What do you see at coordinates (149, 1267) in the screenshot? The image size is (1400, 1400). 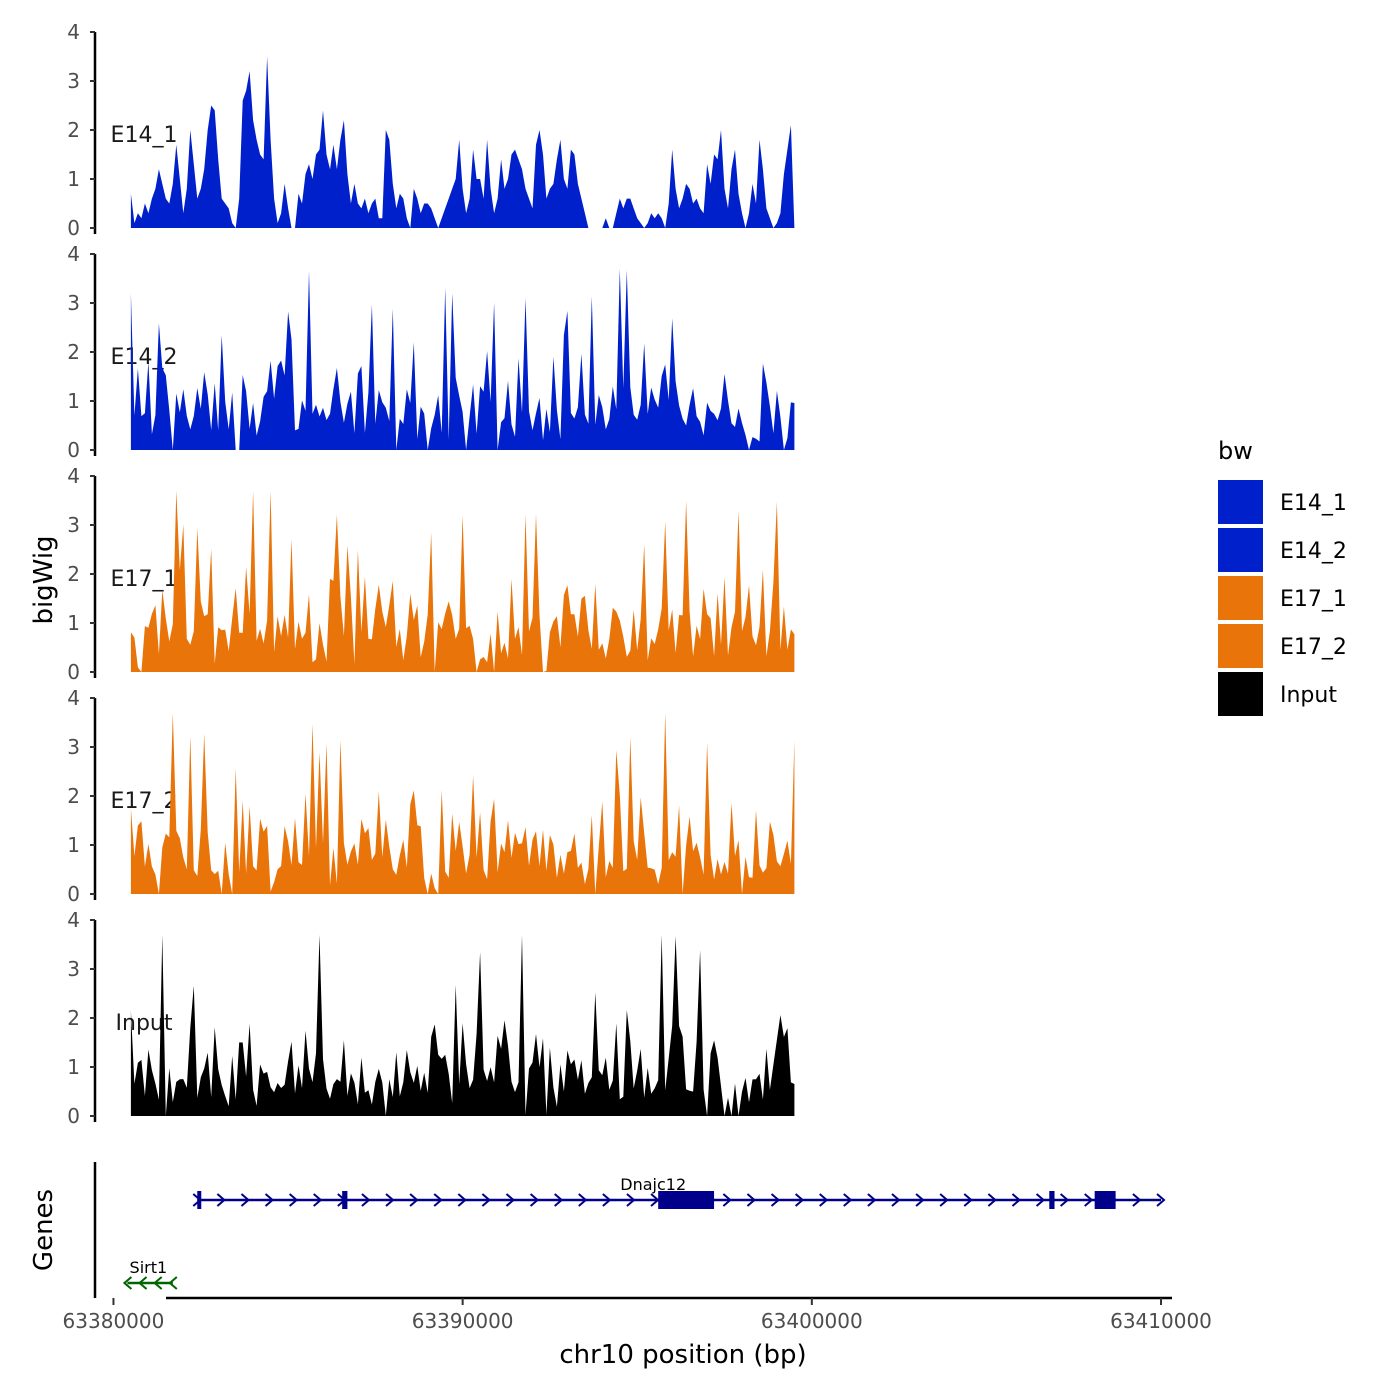 I see `gene-label: Sirt1` at bounding box center [149, 1267].